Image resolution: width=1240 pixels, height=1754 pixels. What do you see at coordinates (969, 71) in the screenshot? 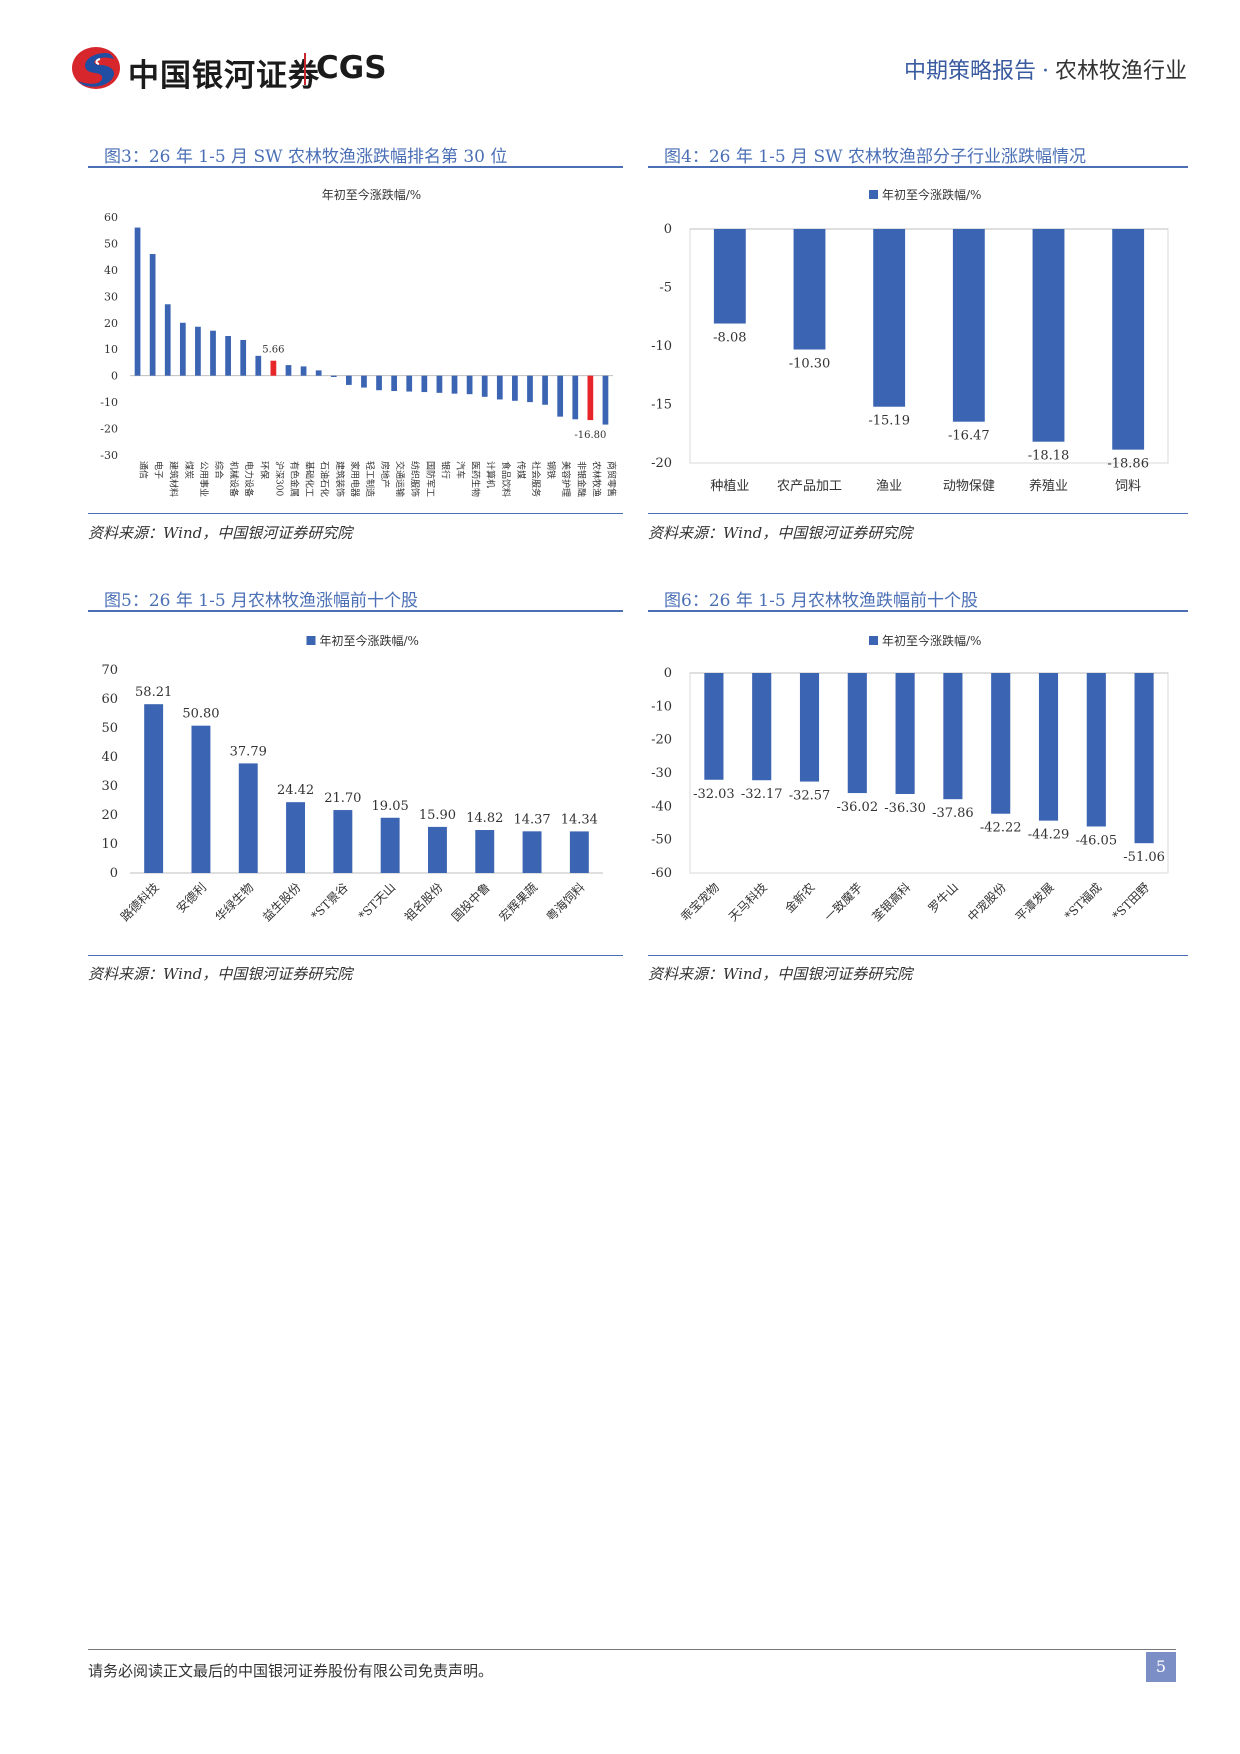
I see `report-type: 中期策略报告` at bounding box center [969, 71].